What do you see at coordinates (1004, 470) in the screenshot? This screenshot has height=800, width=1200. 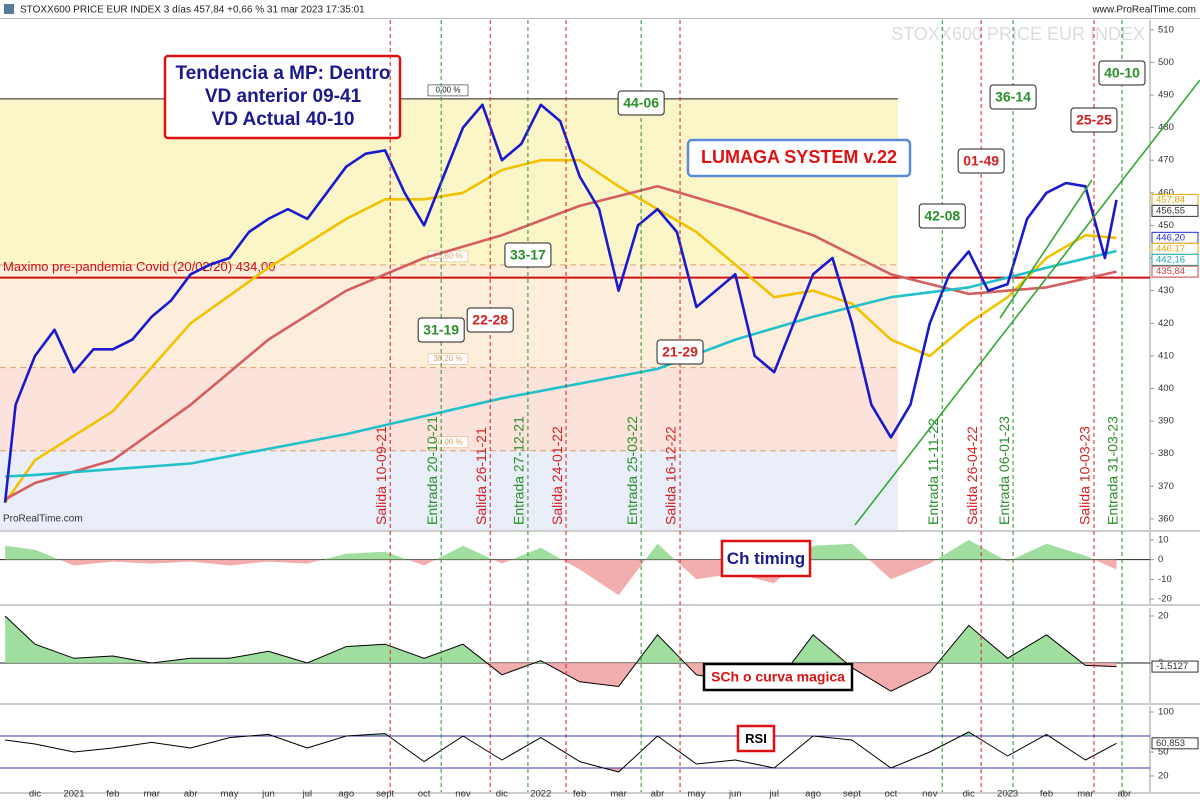 I see `signal-label: Entrada 06-01-23` at bounding box center [1004, 470].